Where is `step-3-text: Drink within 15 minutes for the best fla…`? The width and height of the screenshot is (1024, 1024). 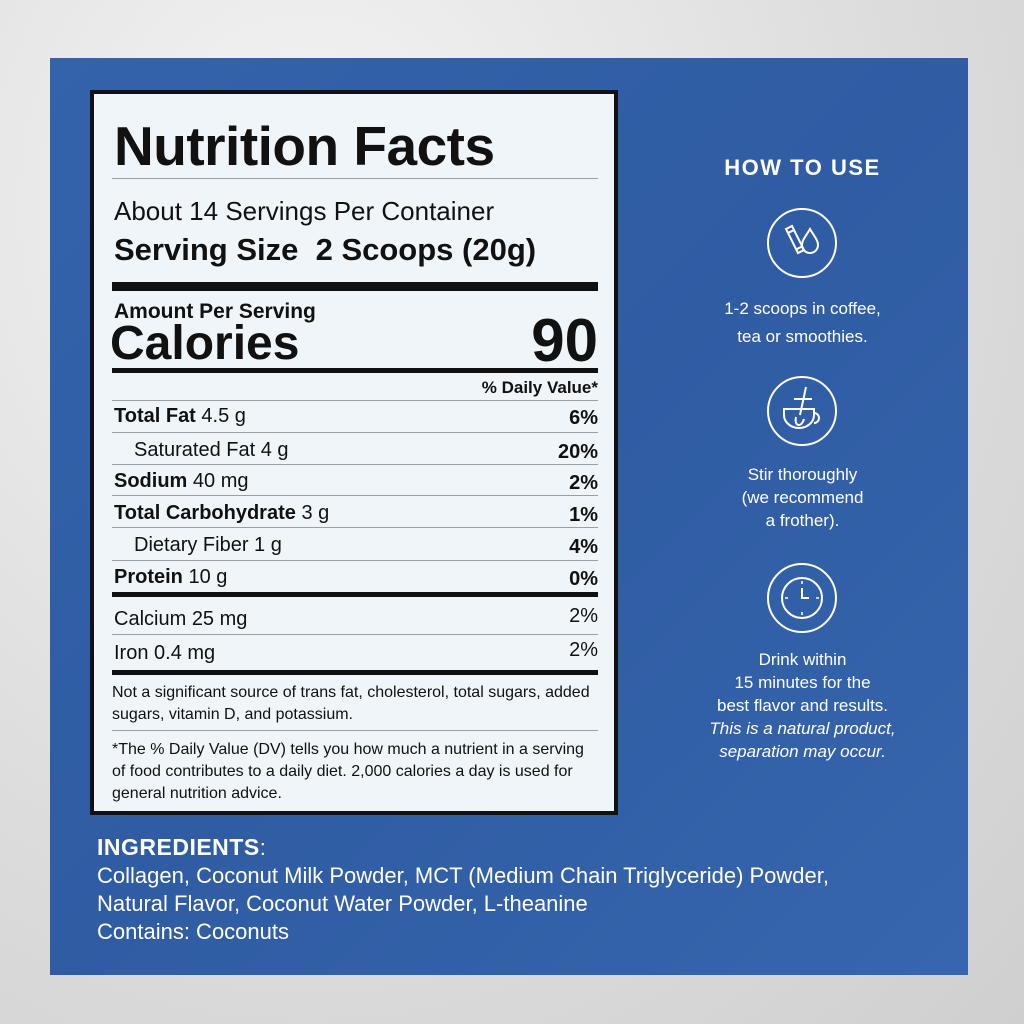 step-3-text: Drink within 15 minutes for the best fla… is located at coordinates (802, 705).